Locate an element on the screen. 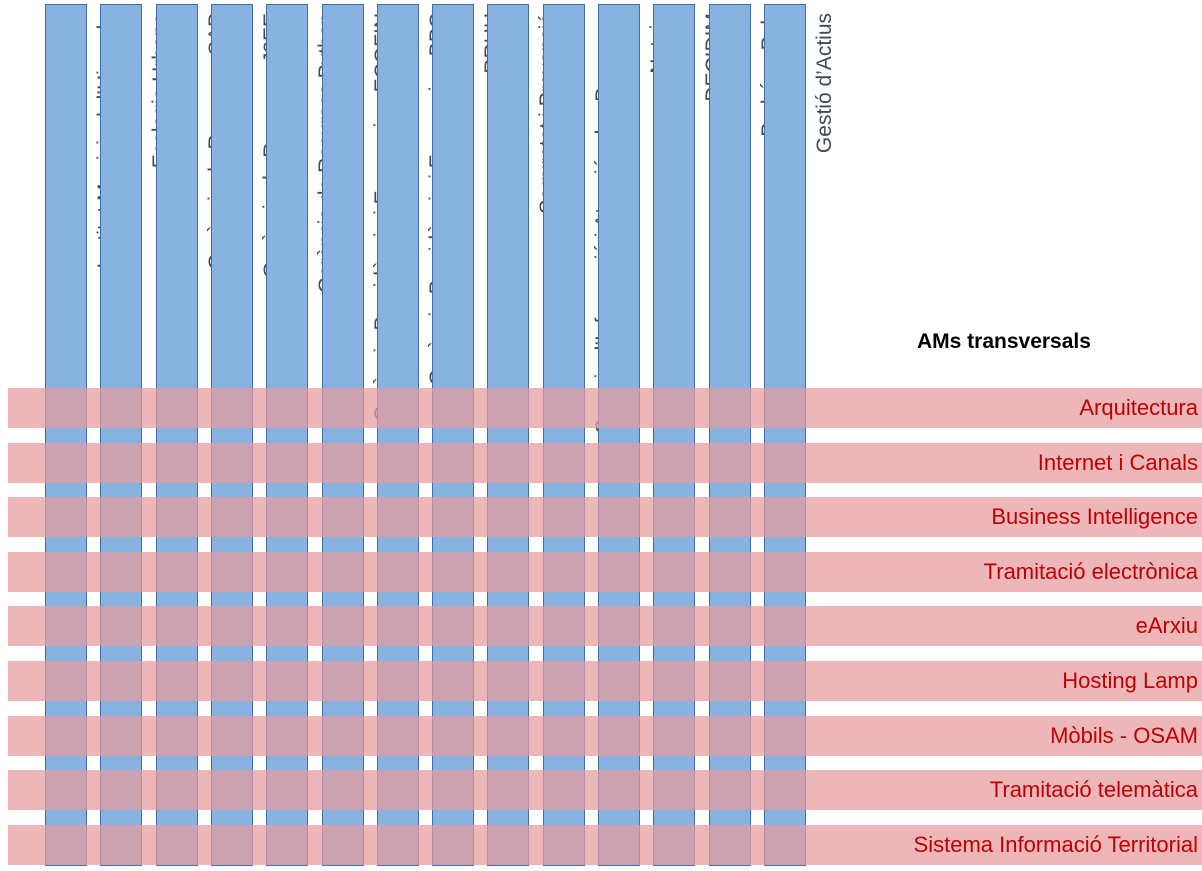 Image resolution: width=1202 pixels, height=871 pixels. row-label: Sistema Informació Territorial is located at coordinates (1055, 844).